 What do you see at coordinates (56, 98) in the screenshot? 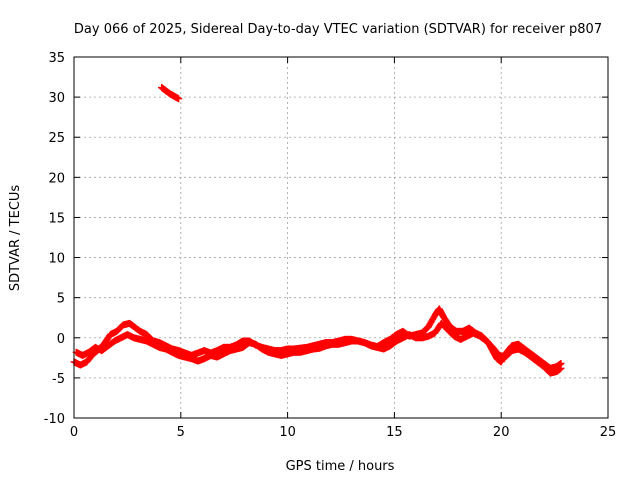
I see `y-tick-label: 30` at bounding box center [56, 98].